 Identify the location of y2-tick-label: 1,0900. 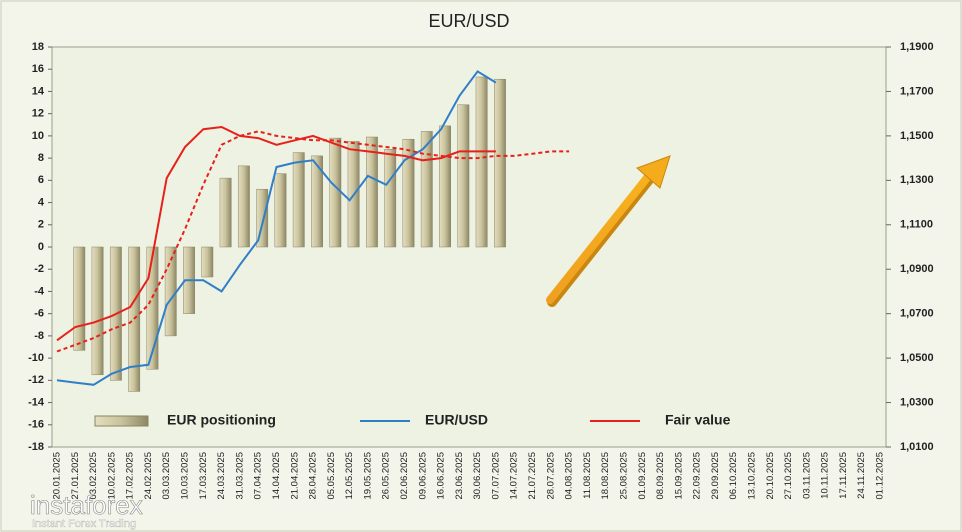
(917, 269).